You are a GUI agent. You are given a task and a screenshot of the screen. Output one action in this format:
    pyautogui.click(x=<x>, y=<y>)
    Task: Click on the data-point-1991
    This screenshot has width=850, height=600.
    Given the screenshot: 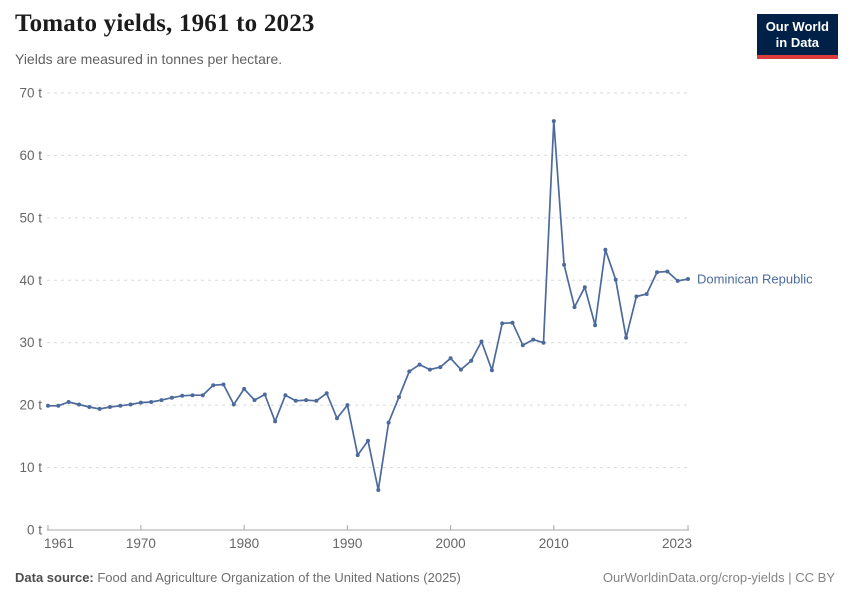 What is the action you would take?
    pyautogui.click(x=357, y=455)
    